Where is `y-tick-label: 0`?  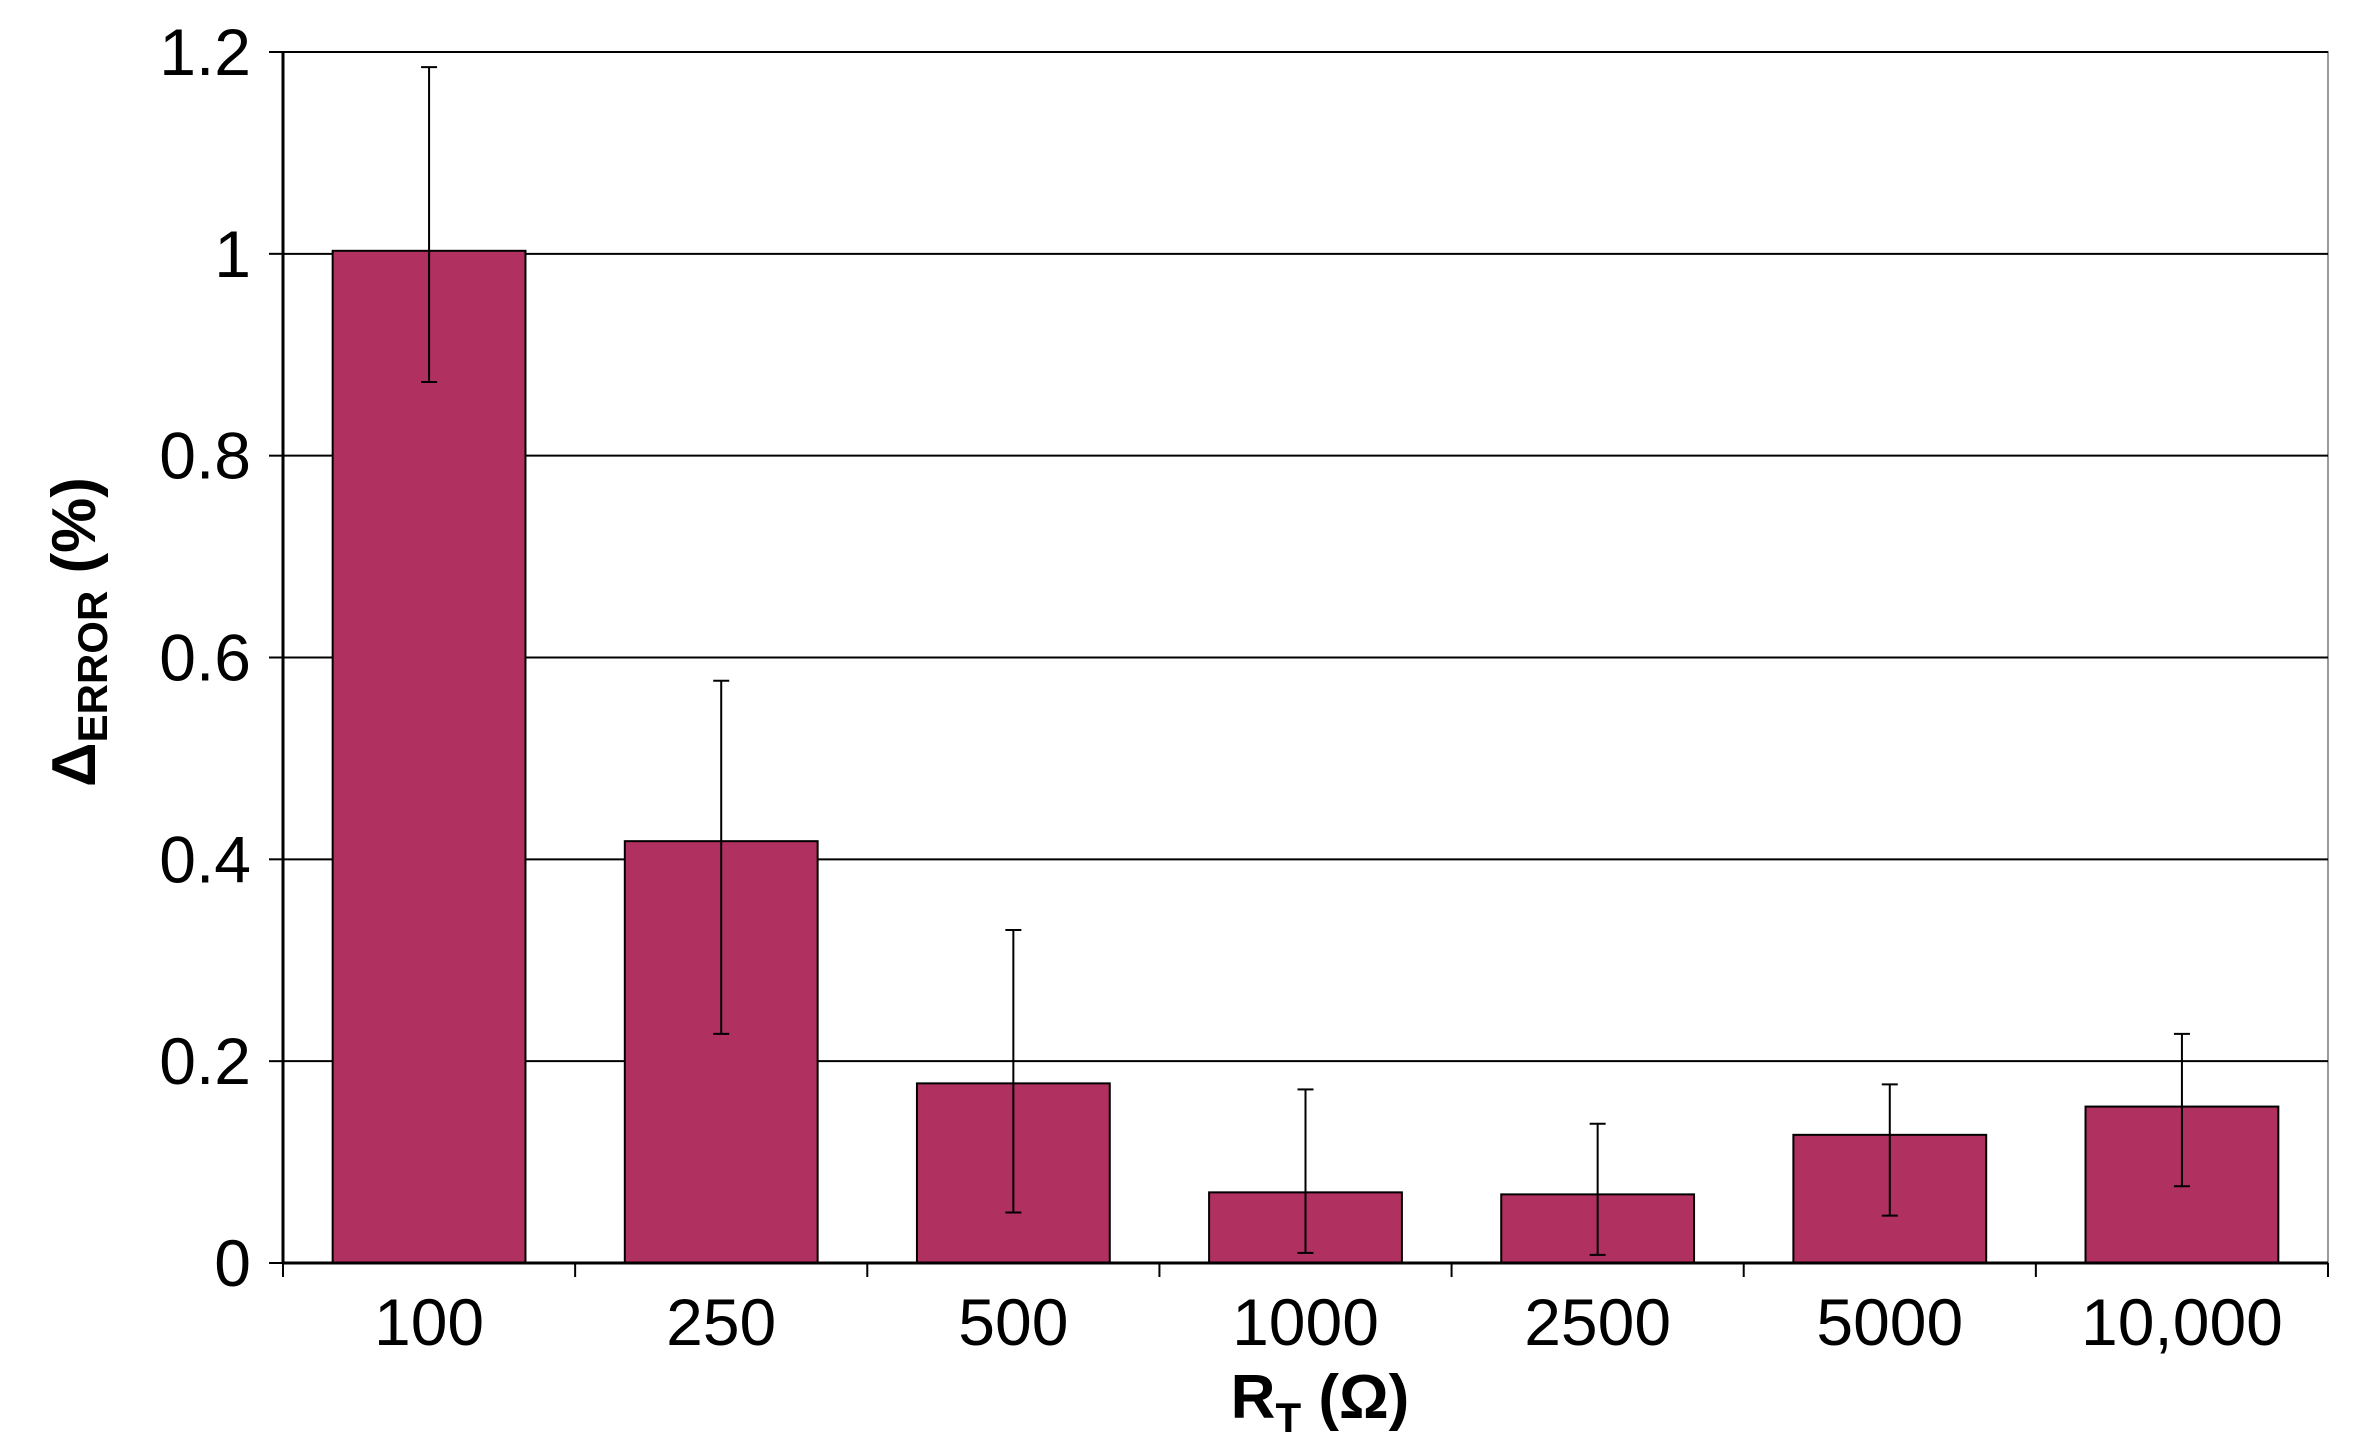
y-tick-label: 0 is located at coordinates (232, 1263).